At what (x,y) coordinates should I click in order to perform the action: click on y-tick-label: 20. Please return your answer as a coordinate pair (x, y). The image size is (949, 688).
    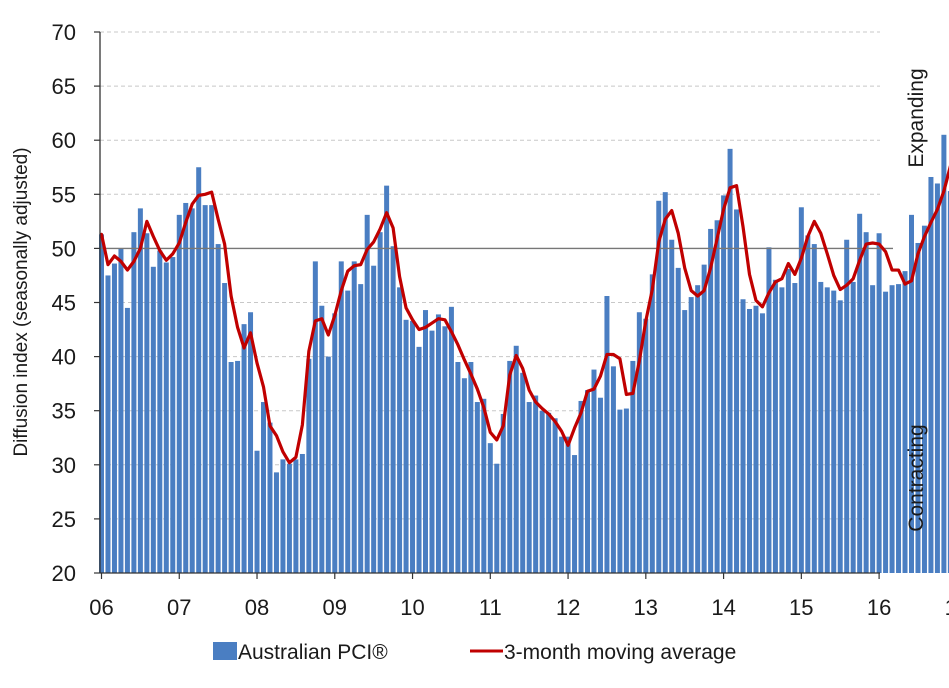
    Looking at the image, I should click on (64, 573).